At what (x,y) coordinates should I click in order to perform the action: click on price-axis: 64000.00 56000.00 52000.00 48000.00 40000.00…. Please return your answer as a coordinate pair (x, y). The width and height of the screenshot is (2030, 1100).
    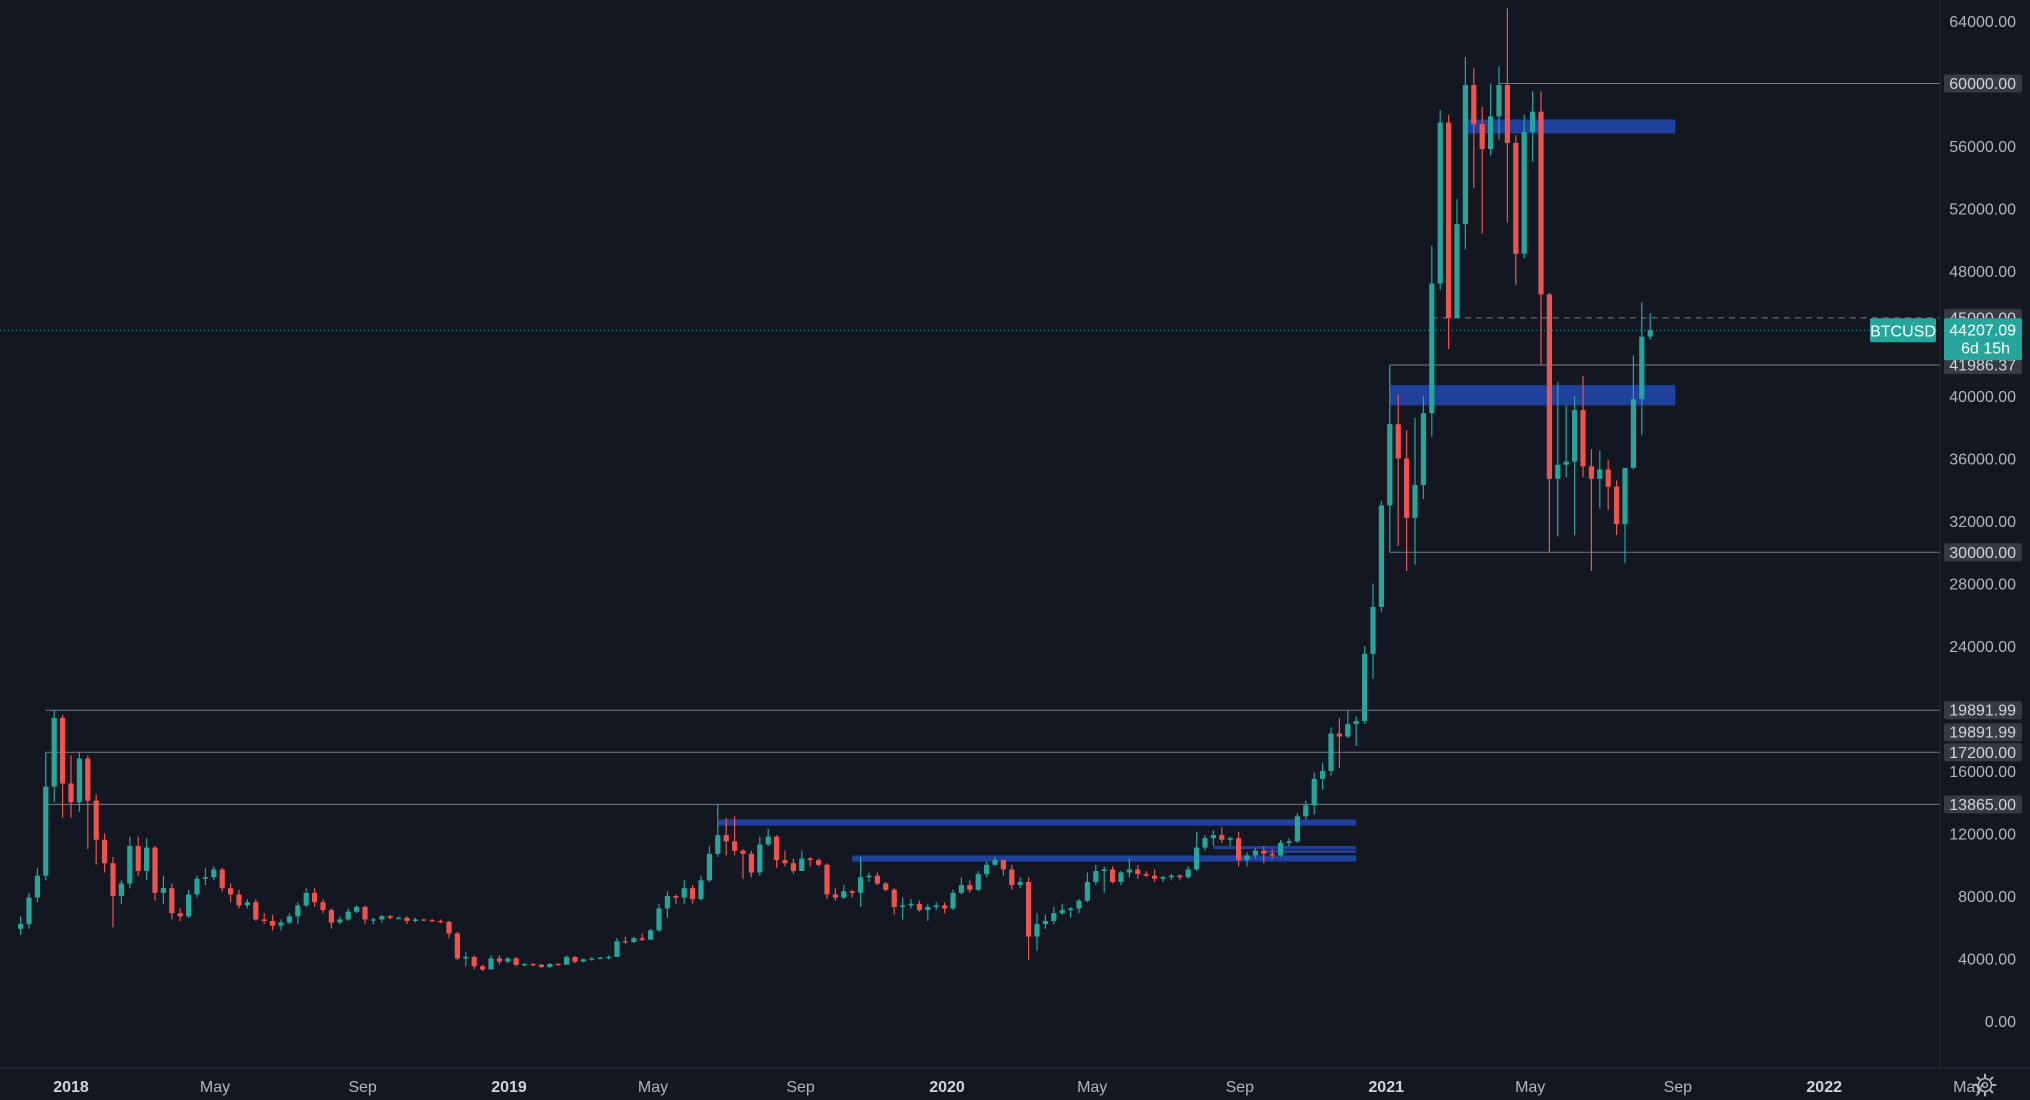
    Looking at the image, I should click on (1982, 522).